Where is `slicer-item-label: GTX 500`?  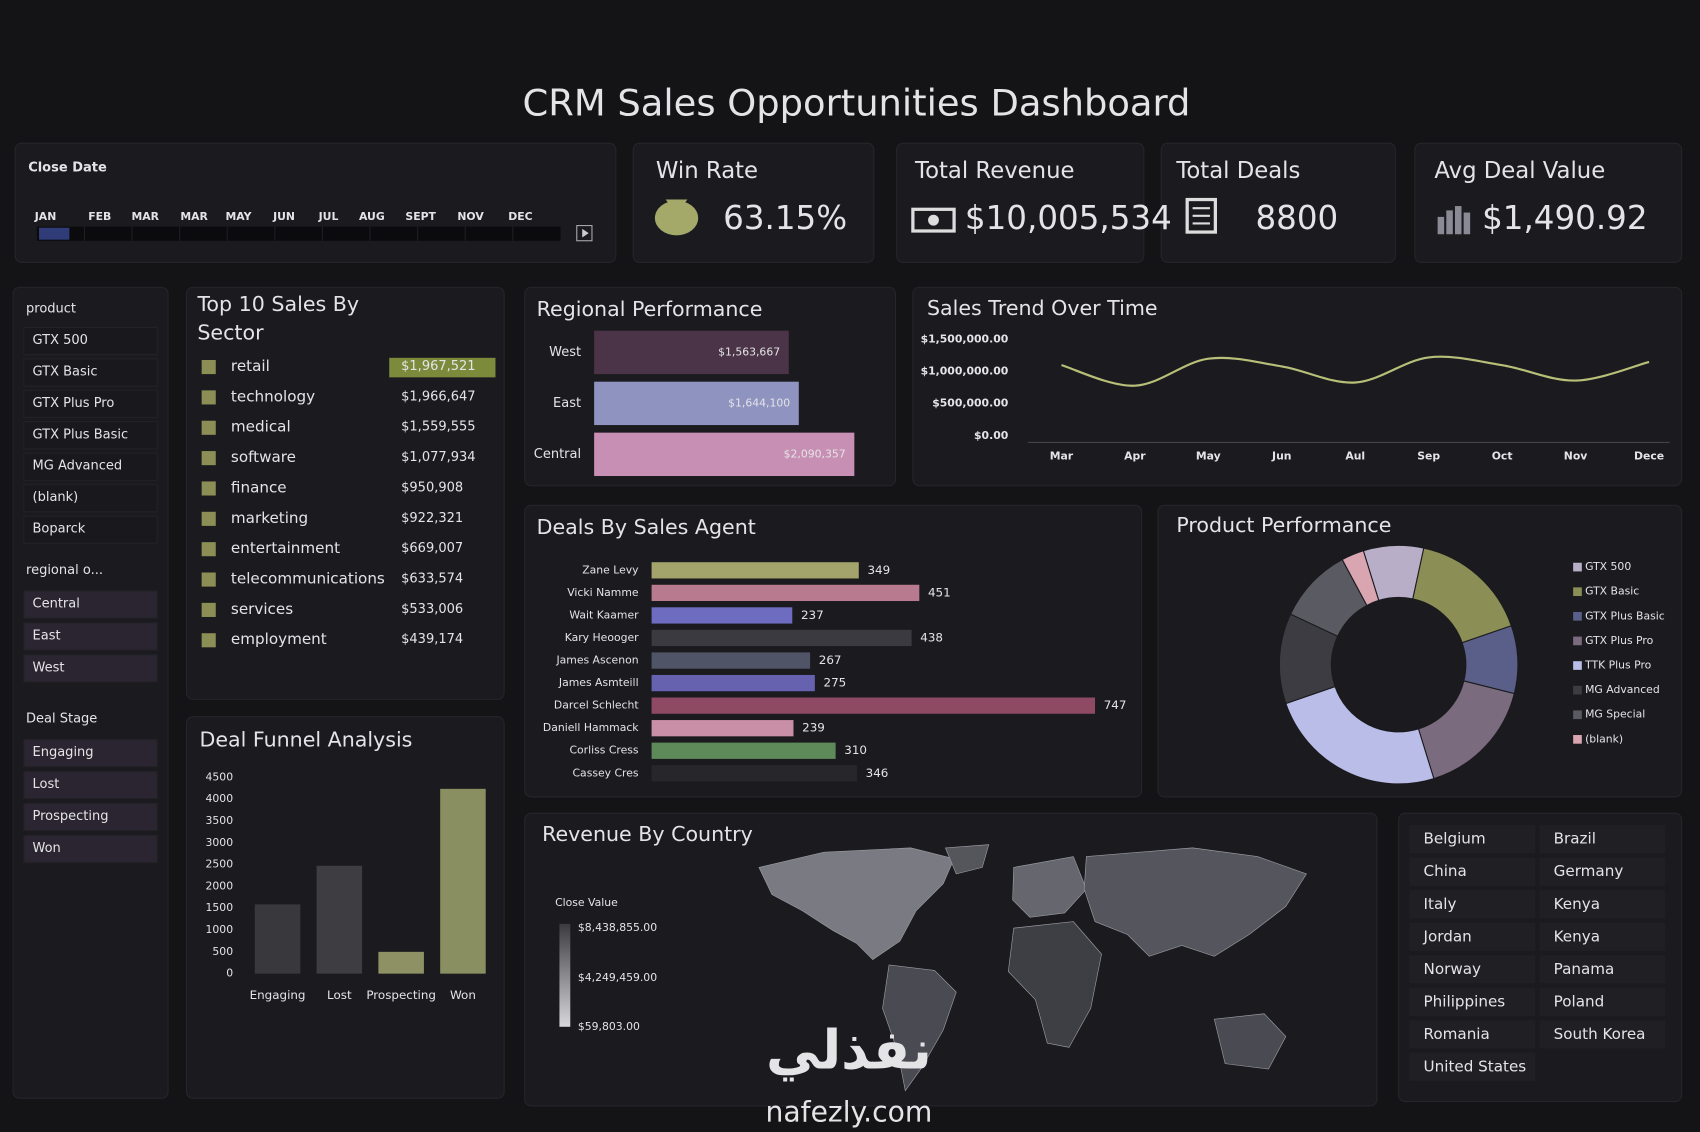
slicer-item-label: GTX 500 is located at coordinates (60, 340).